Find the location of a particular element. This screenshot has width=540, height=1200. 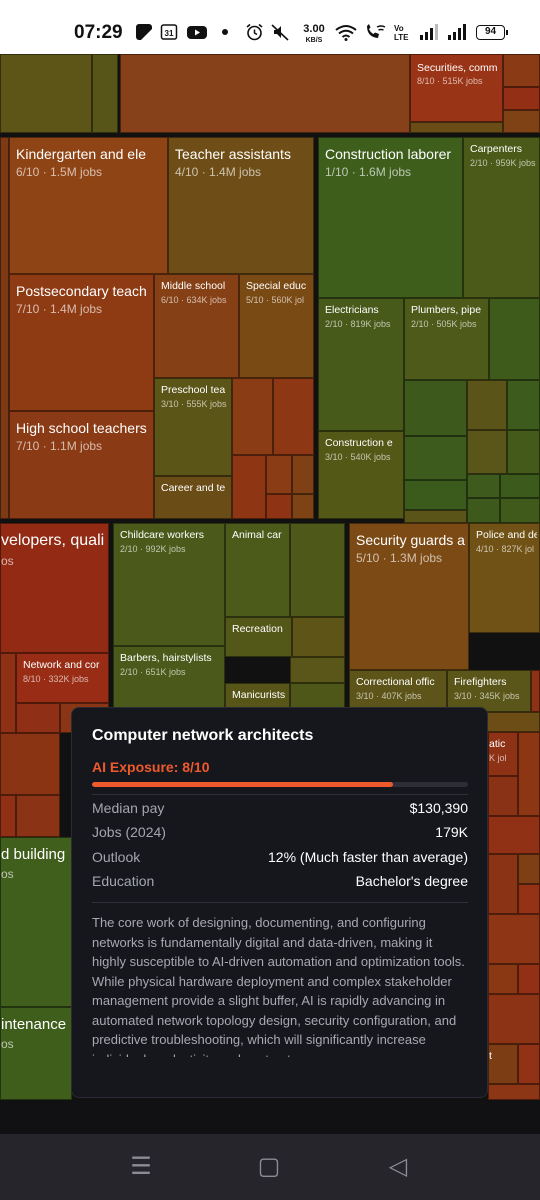

tile-subtitle: 7/10 · 1.4M jobs is located at coordinates (59, 309).